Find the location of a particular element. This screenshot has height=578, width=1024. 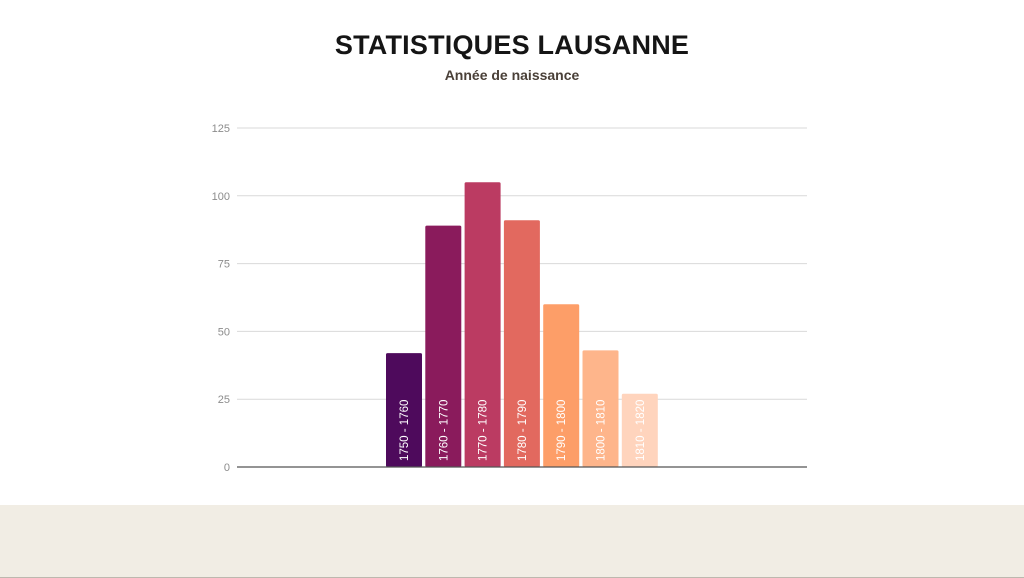

bar-category-label: 1810 - 1820 is located at coordinates (641, 430).